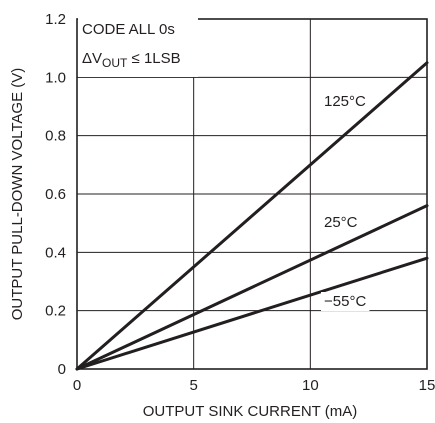 This screenshot has height=423, width=435. What do you see at coordinates (128, 29) in the screenshot?
I see `annotation-line-1: CODE ALL 0s` at bounding box center [128, 29].